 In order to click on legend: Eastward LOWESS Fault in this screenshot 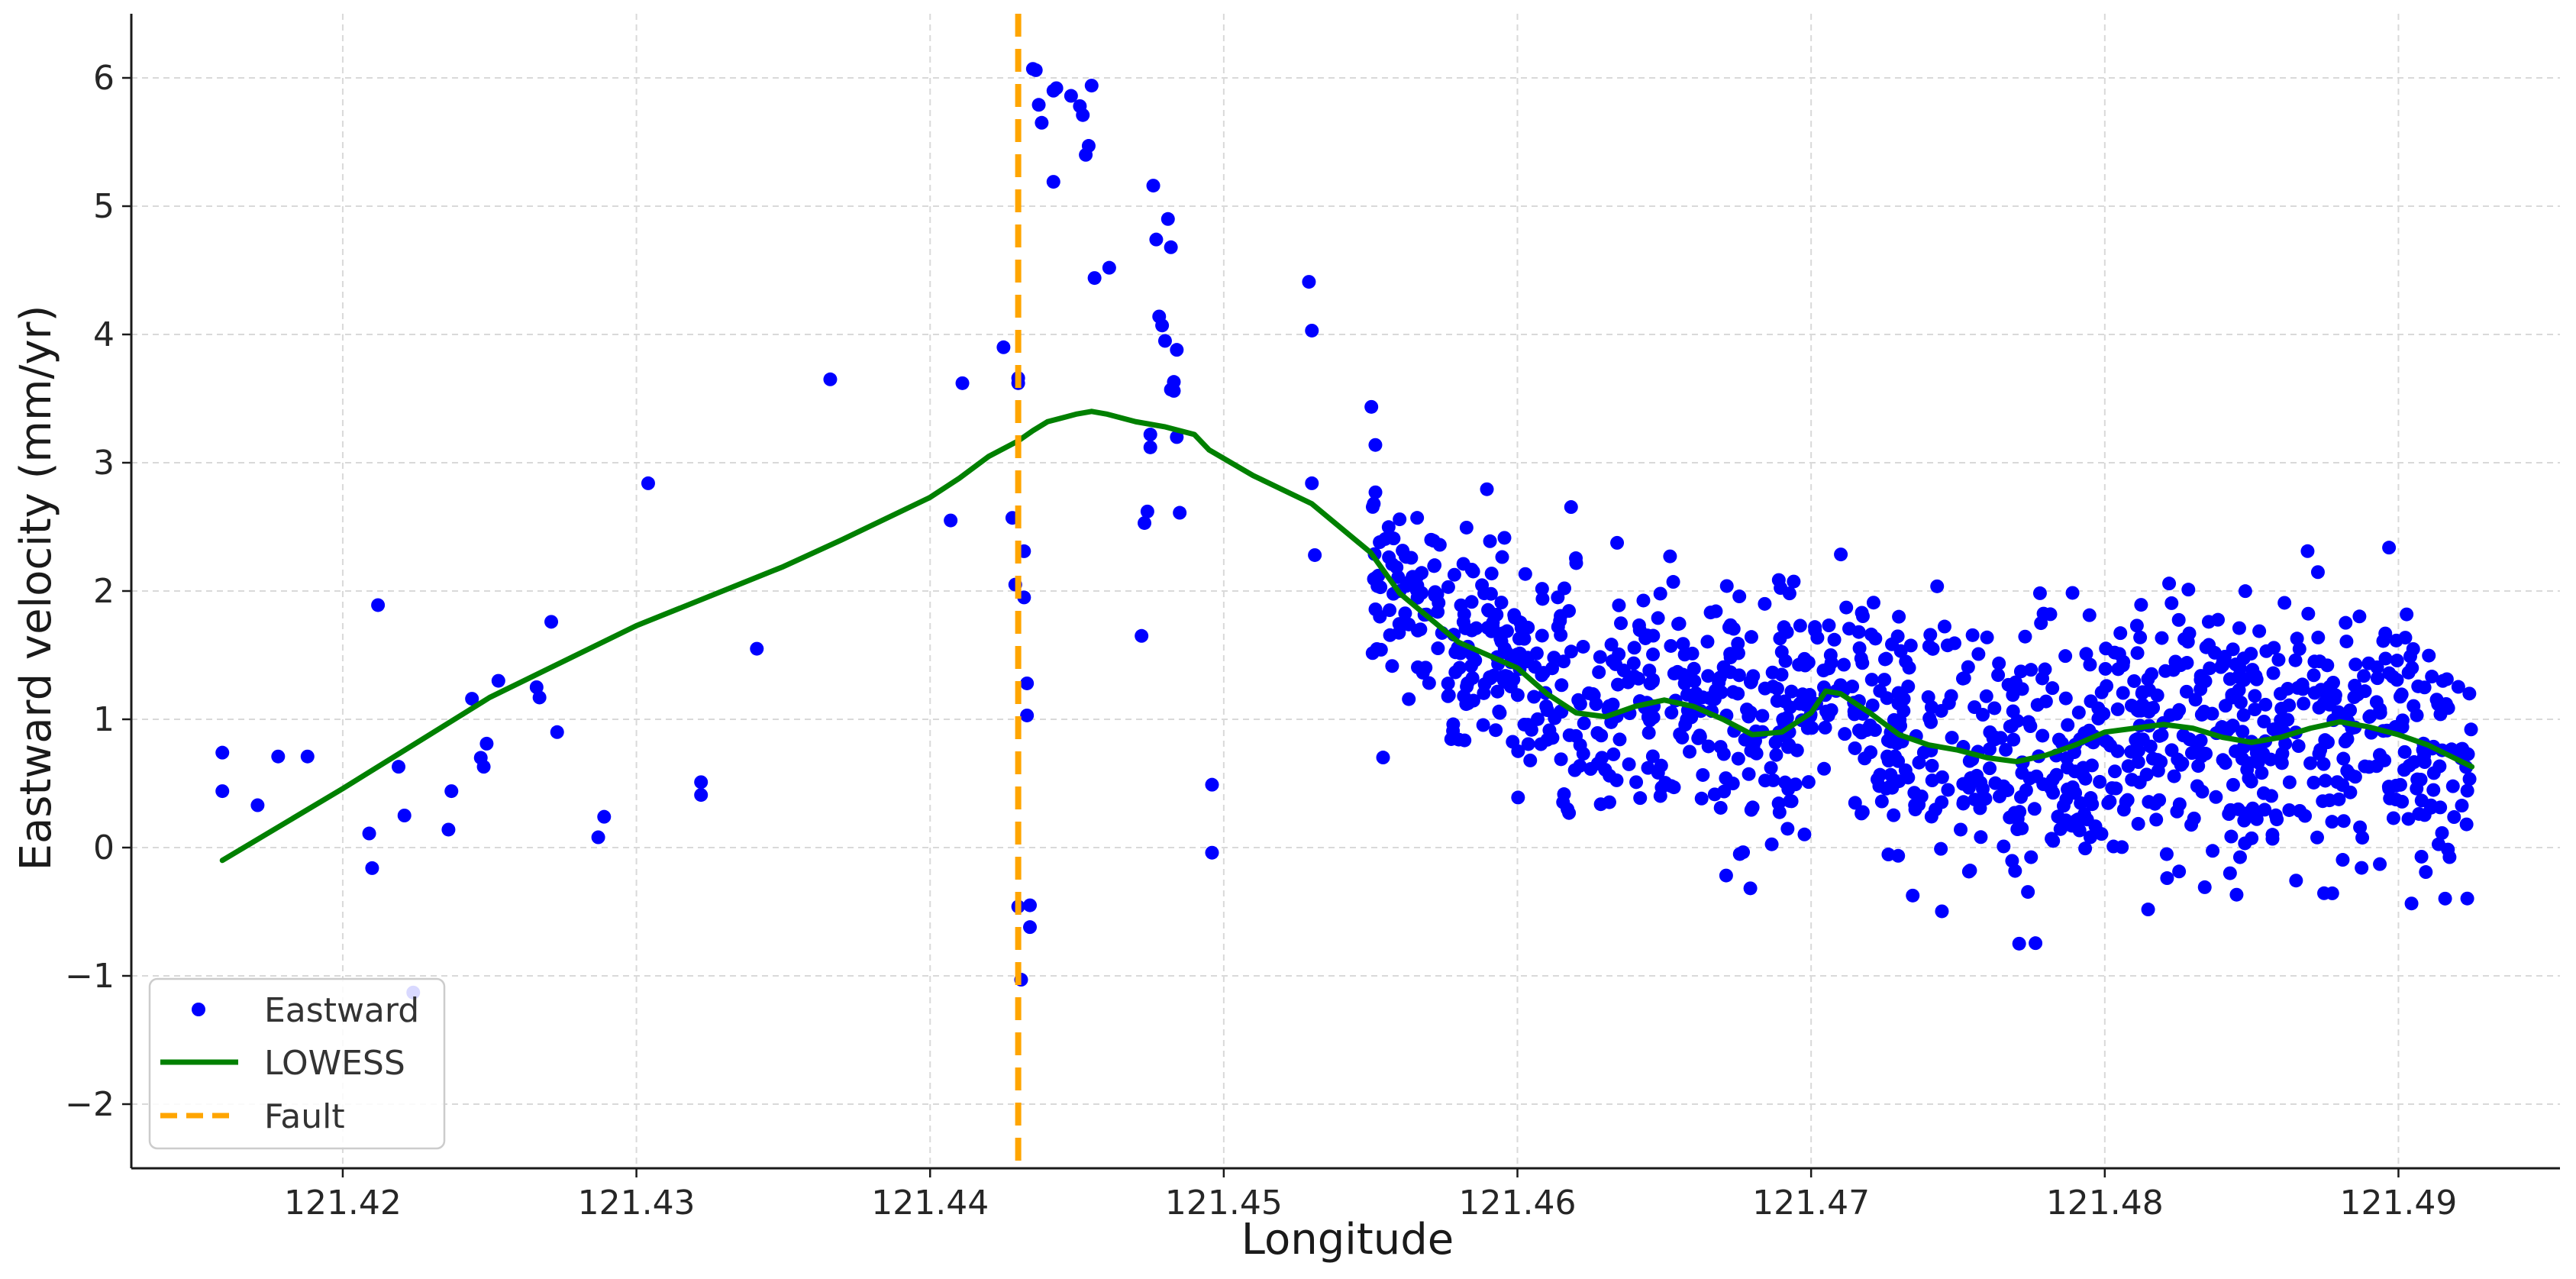, I will do `click(297, 1063)`.